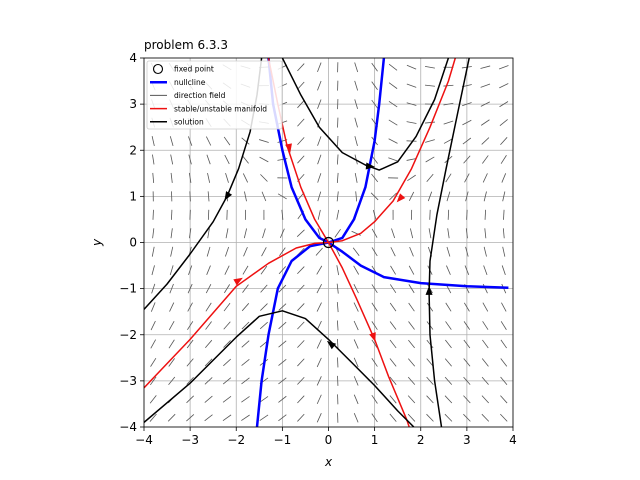  What do you see at coordinates (200, 95) in the screenshot?
I see `legend-label: direction field` at bounding box center [200, 95].